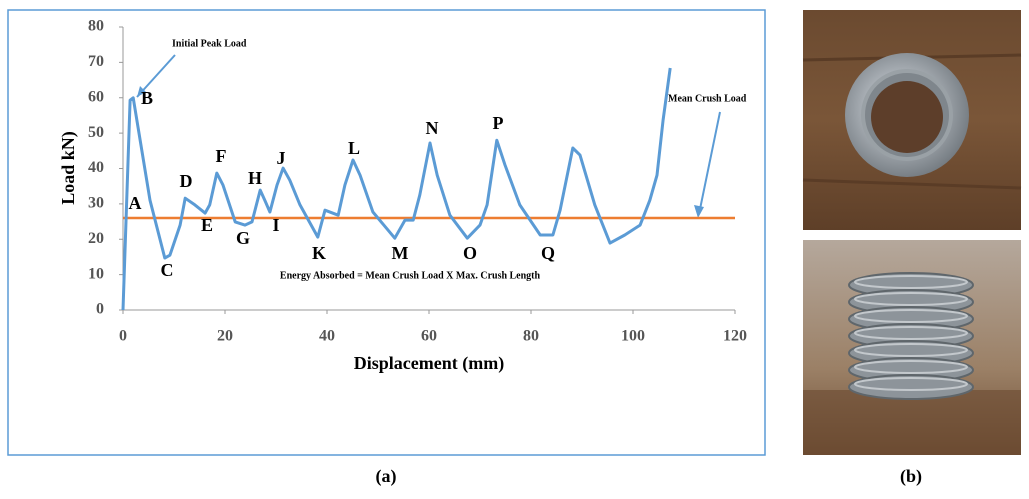 This screenshot has width=1029, height=499. What do you see at coordinates (221, 156) in the screenshot?
I see `point-label: F` at bounding box center [221, 156].